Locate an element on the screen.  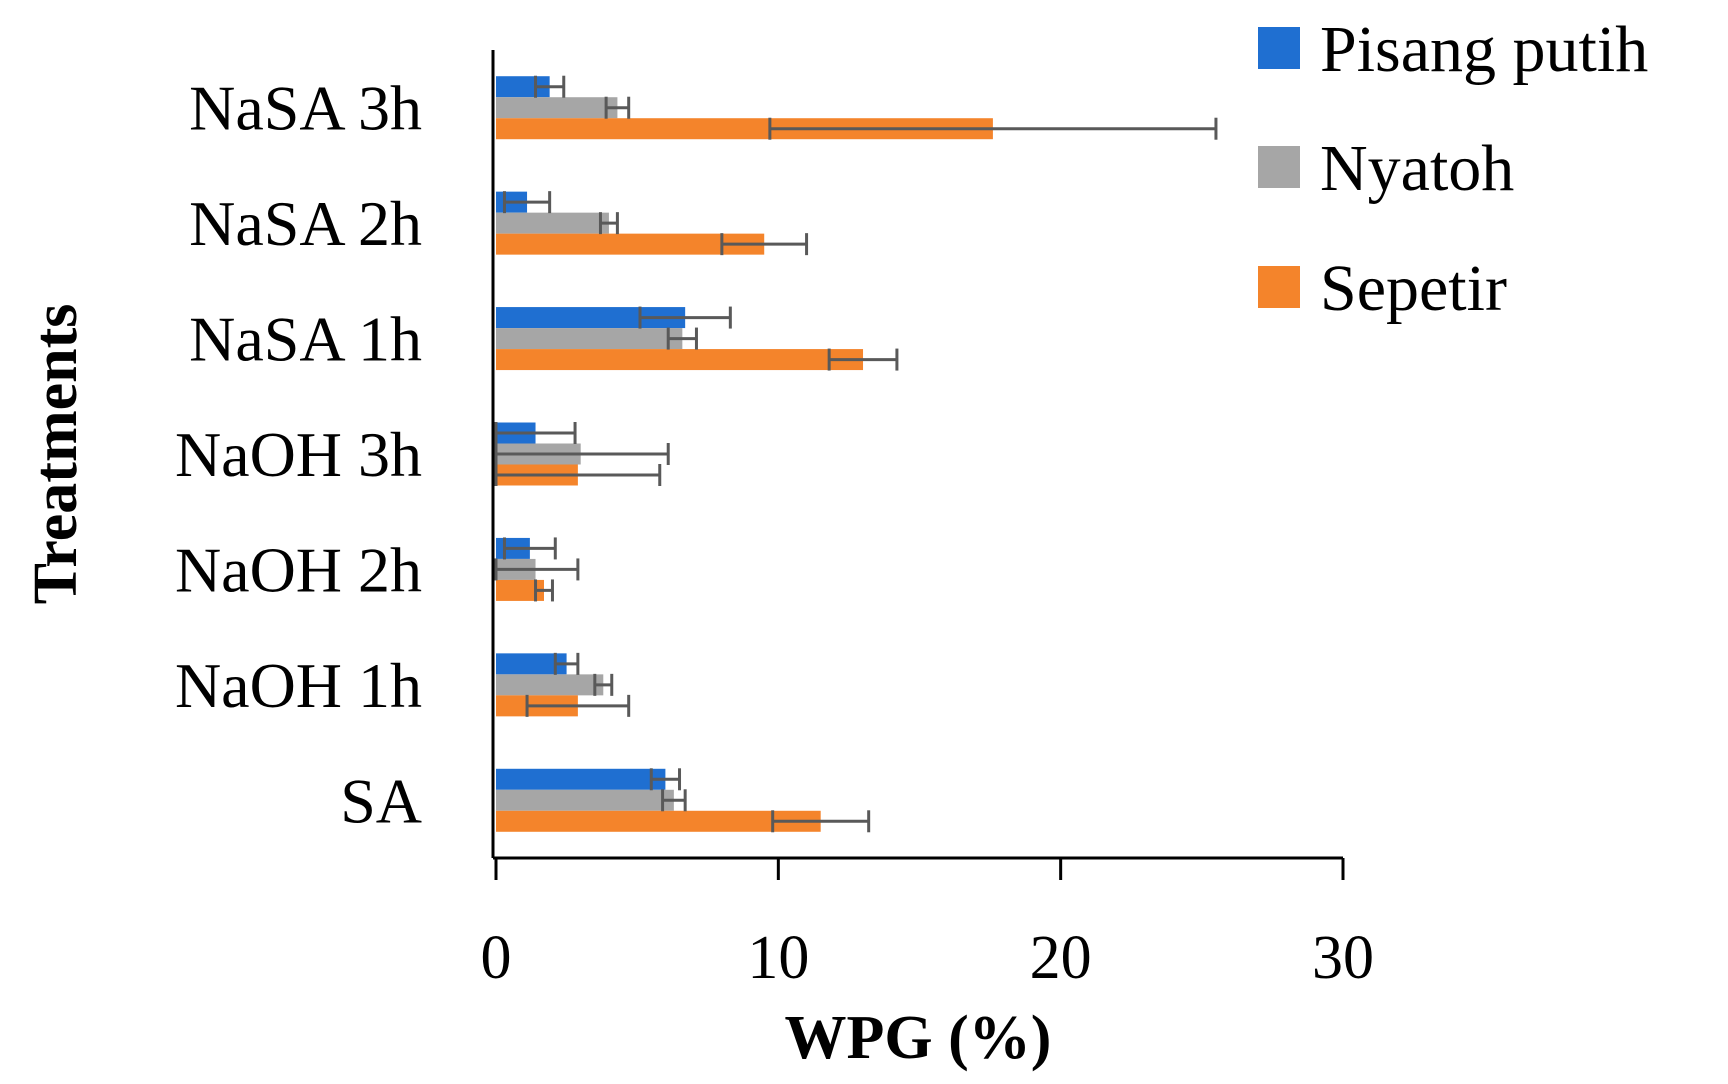
y-tick-label: NaSA 2h is located at coordinates (305, 223).